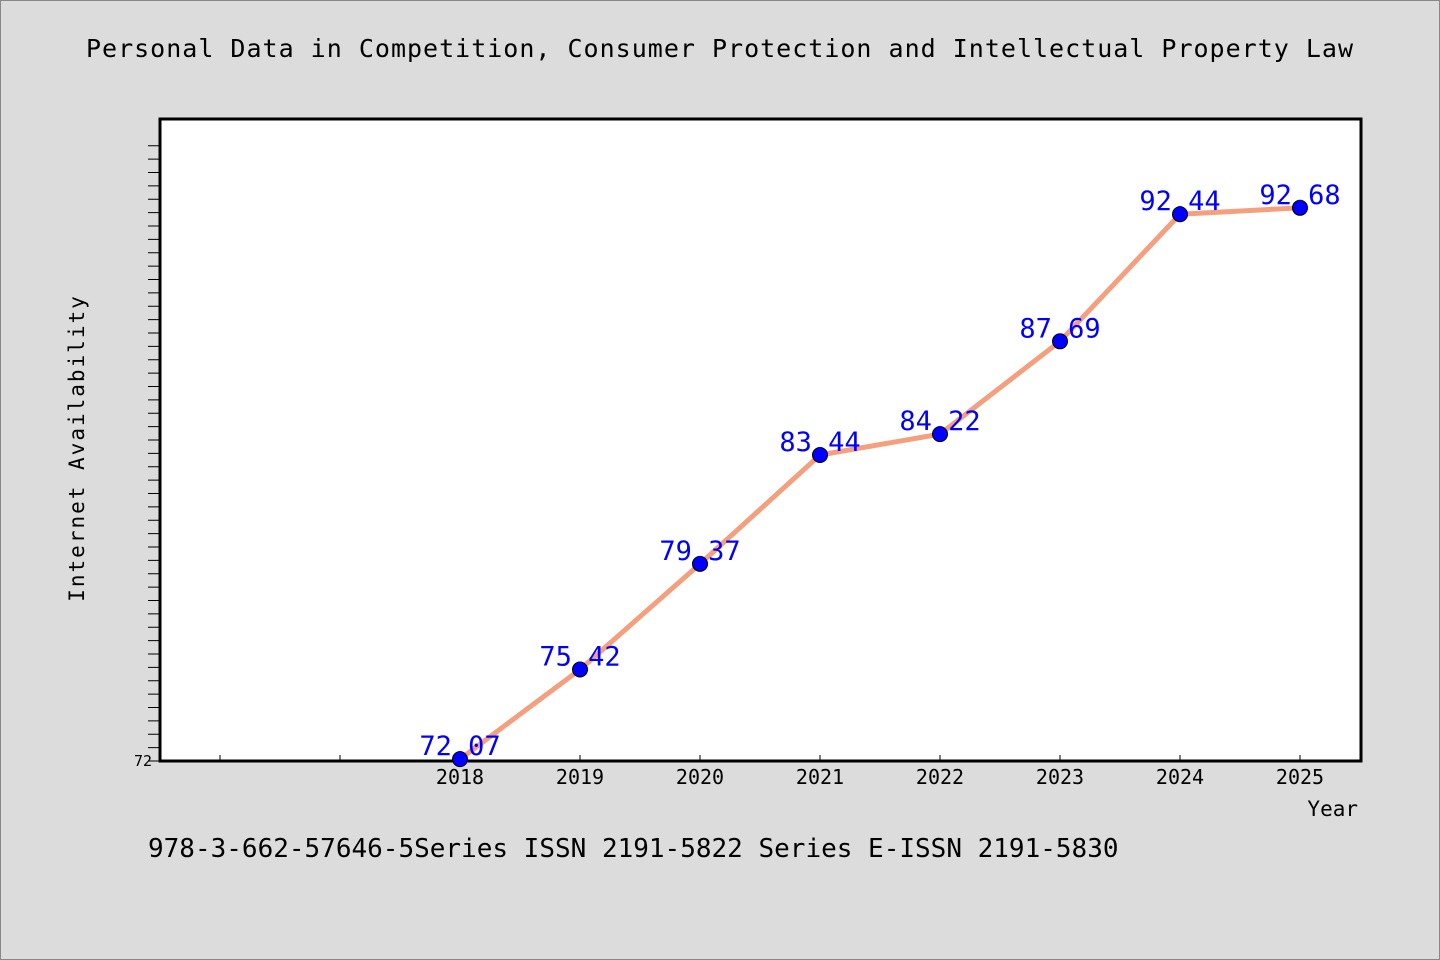 This screenshot has height=960, width=1440. I want to click on x-axis-ticks: 2018 2019 2020 2021 2022 2023 2024 2025, so click(771, 772).